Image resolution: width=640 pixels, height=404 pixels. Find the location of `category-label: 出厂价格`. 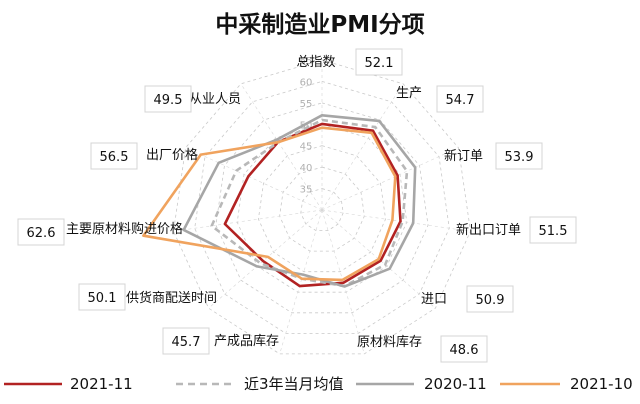

category-label: 出厂价格 is located at coordinates (172, 155).